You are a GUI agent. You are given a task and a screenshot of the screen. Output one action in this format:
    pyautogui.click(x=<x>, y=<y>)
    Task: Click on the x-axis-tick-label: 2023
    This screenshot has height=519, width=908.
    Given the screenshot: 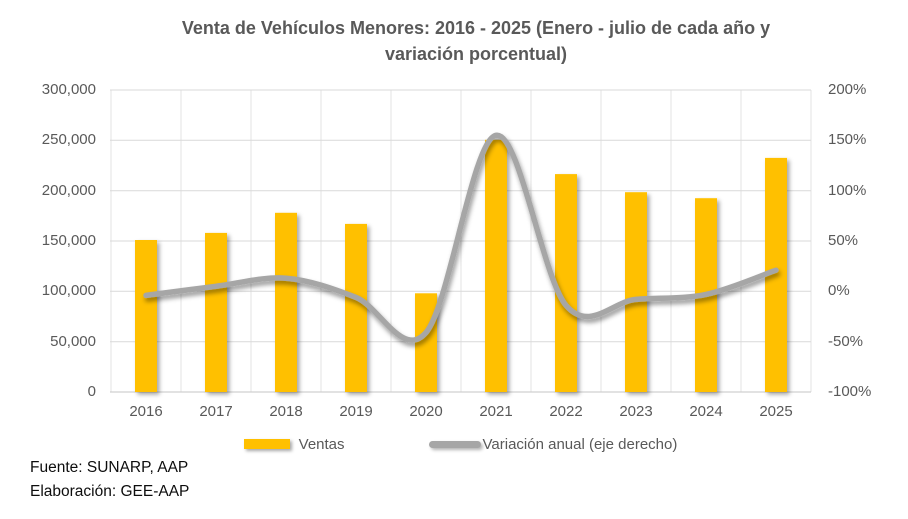 What is the action you would take?
    pyautogui.click(x=636, y=411)
    